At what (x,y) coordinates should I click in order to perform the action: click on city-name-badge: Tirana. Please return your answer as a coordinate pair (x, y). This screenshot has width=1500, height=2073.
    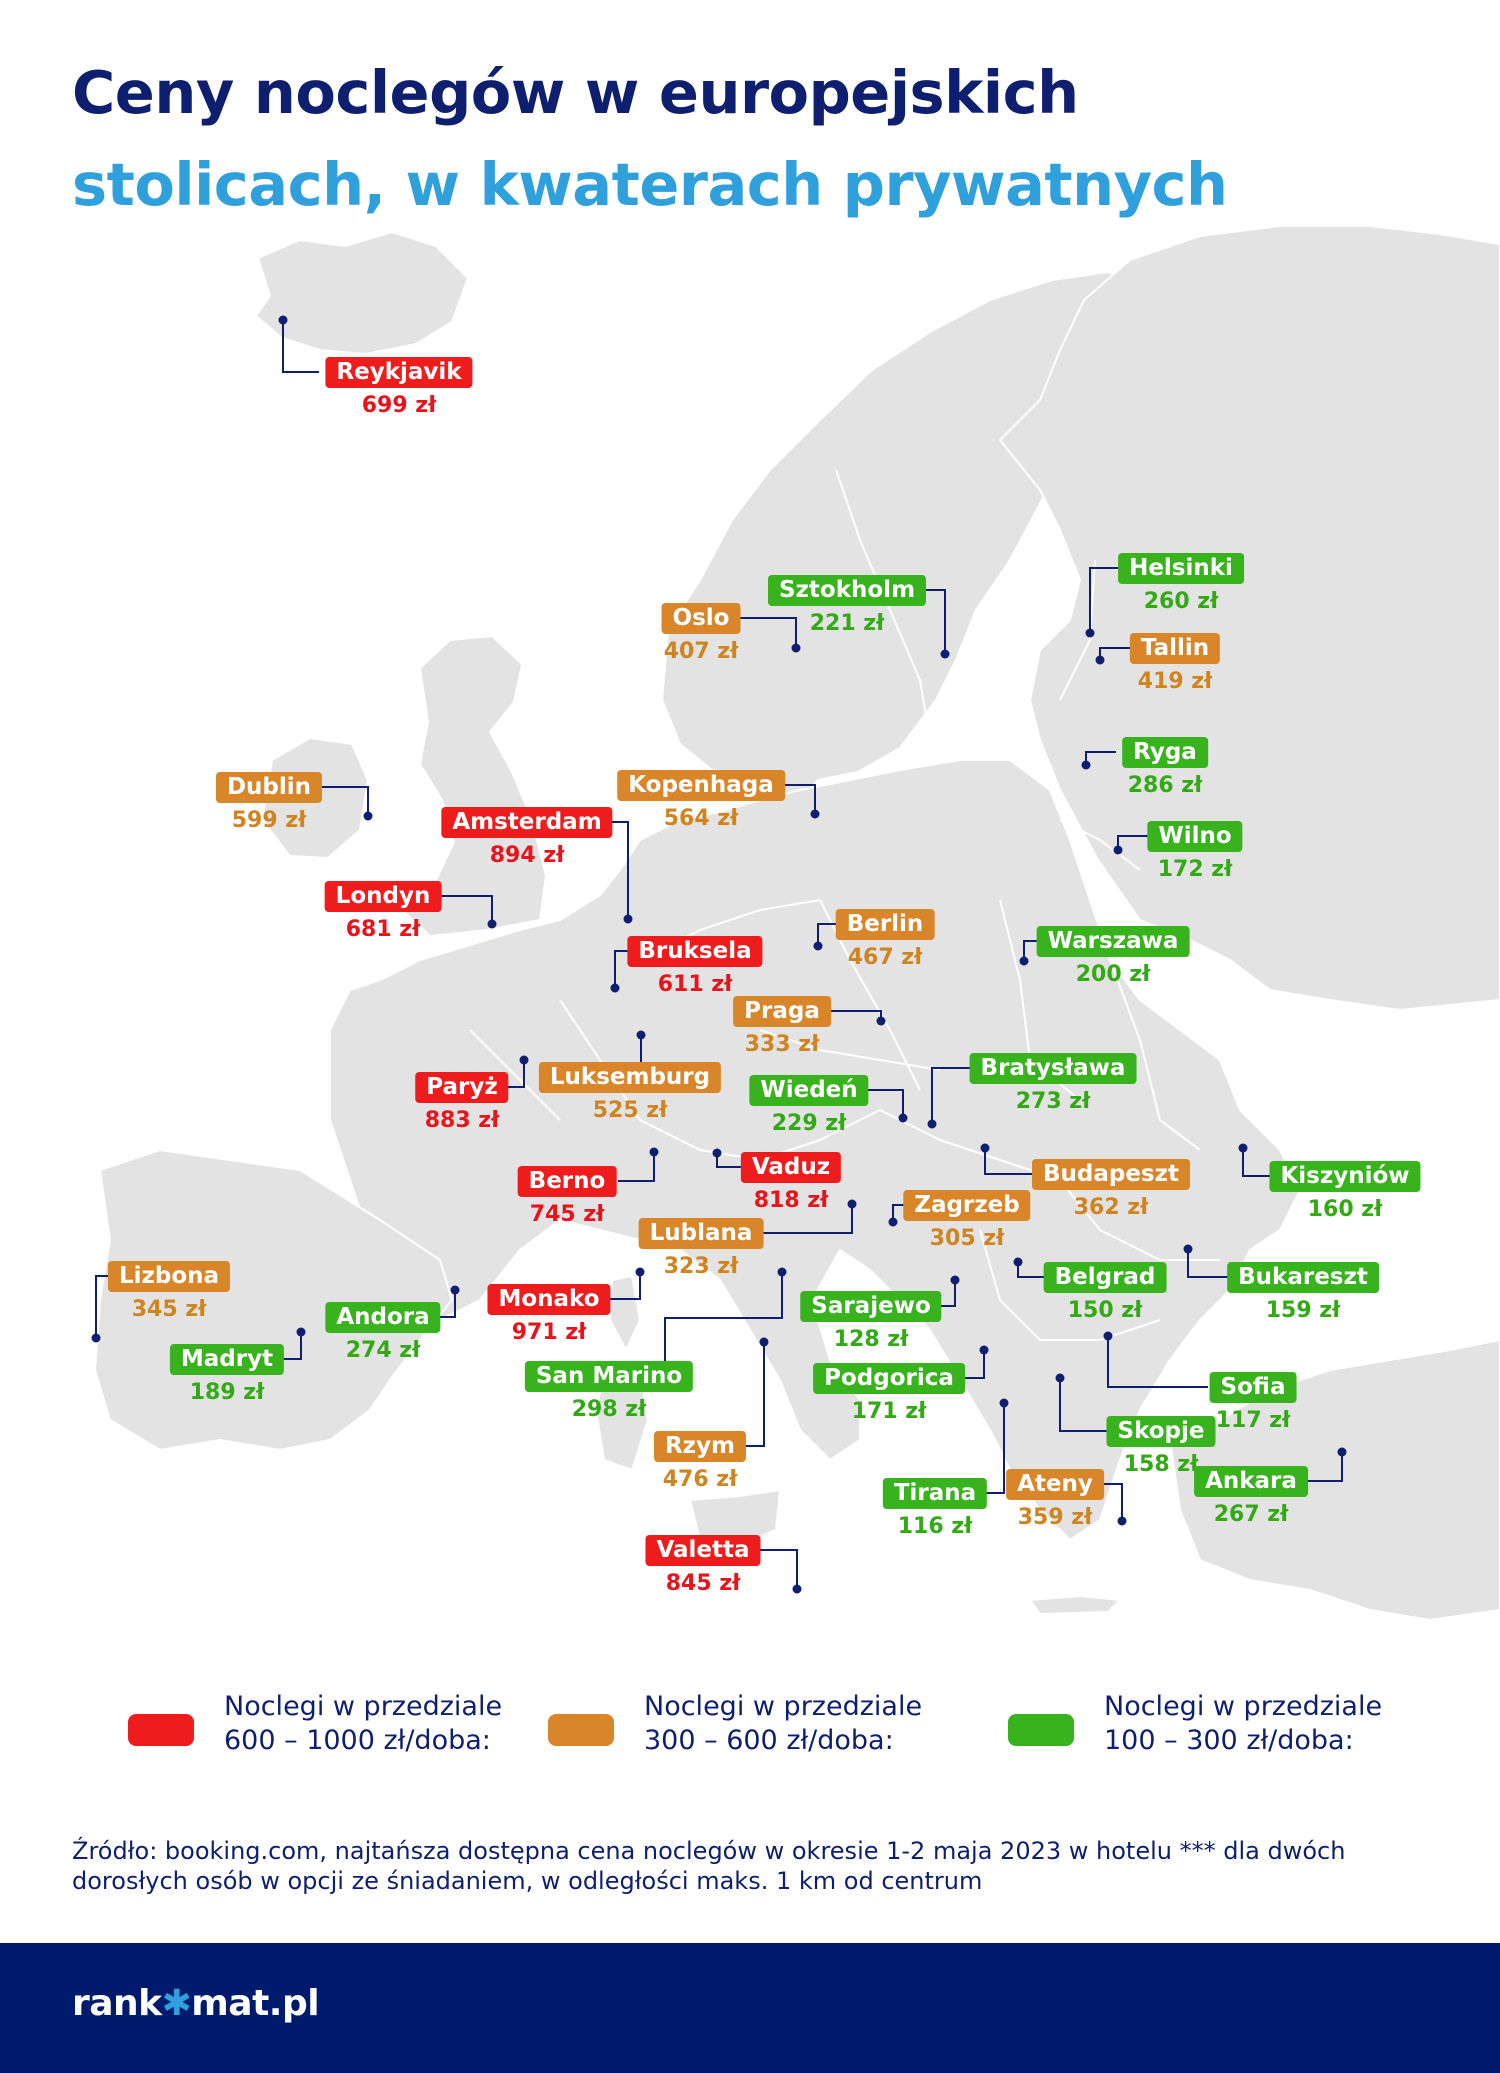
    Looking at the image, I should click on (935, 1493).